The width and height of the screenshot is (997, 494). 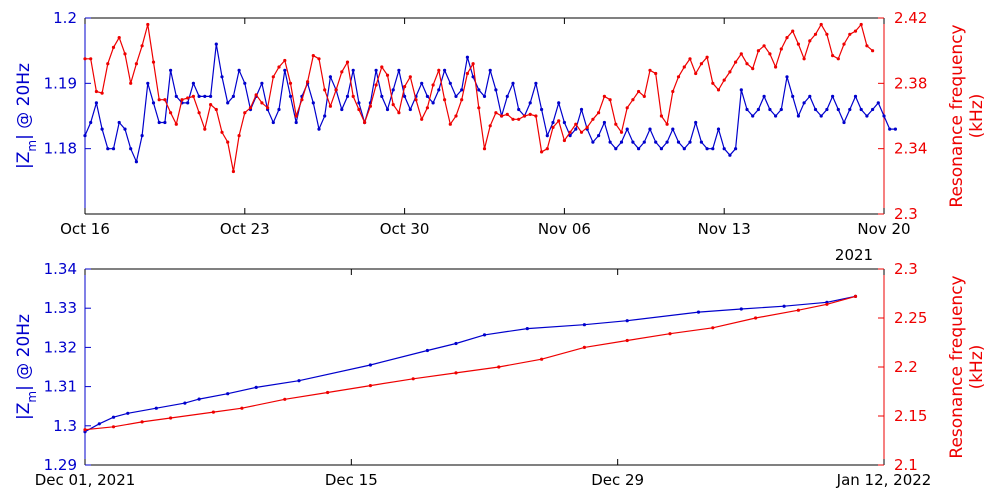 I want to click on left-y-tick-label: 1.2, so click(x=65, y=18).